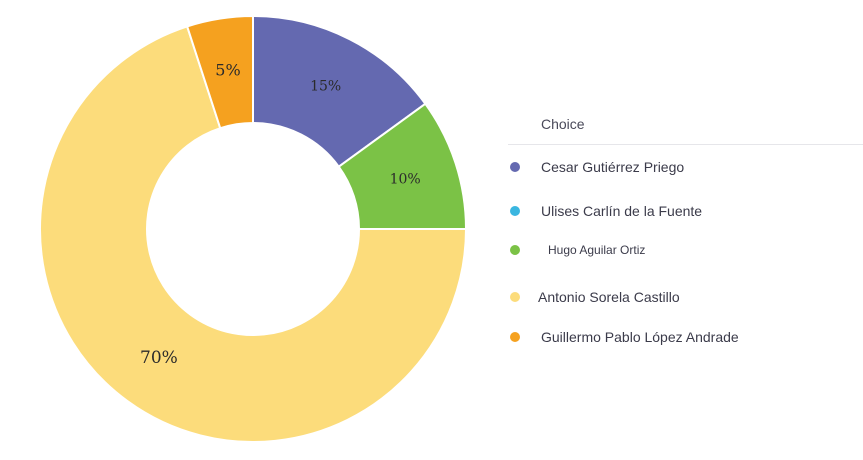 The image size is (863, 460). I want to click on slice-percent-label: 70%, so click(159, 358).